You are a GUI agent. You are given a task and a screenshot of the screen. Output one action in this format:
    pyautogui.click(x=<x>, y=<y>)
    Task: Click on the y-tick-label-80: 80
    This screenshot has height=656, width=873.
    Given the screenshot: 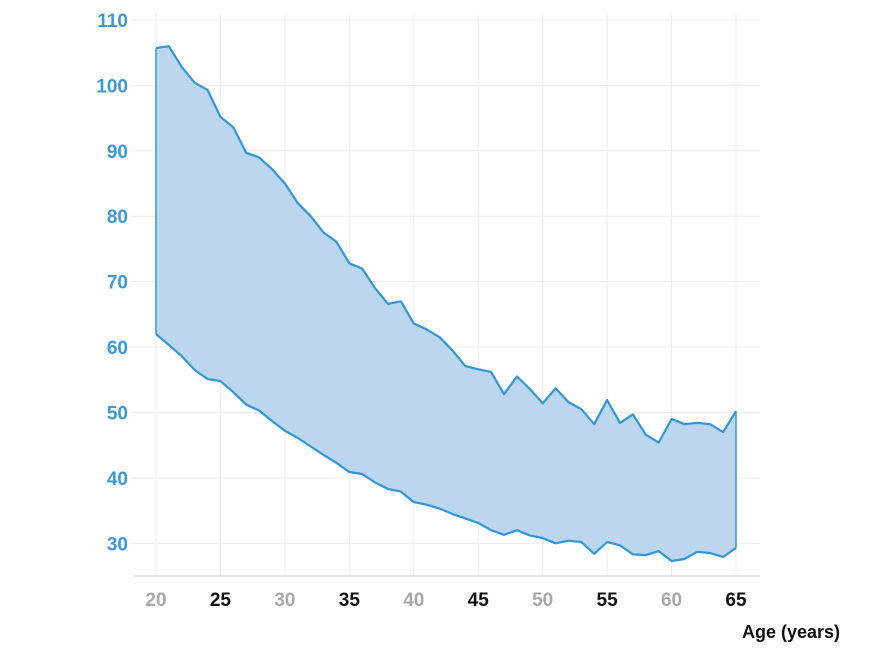 What is the action you would take?
    pyautogui.click(x=117, y=217)
    